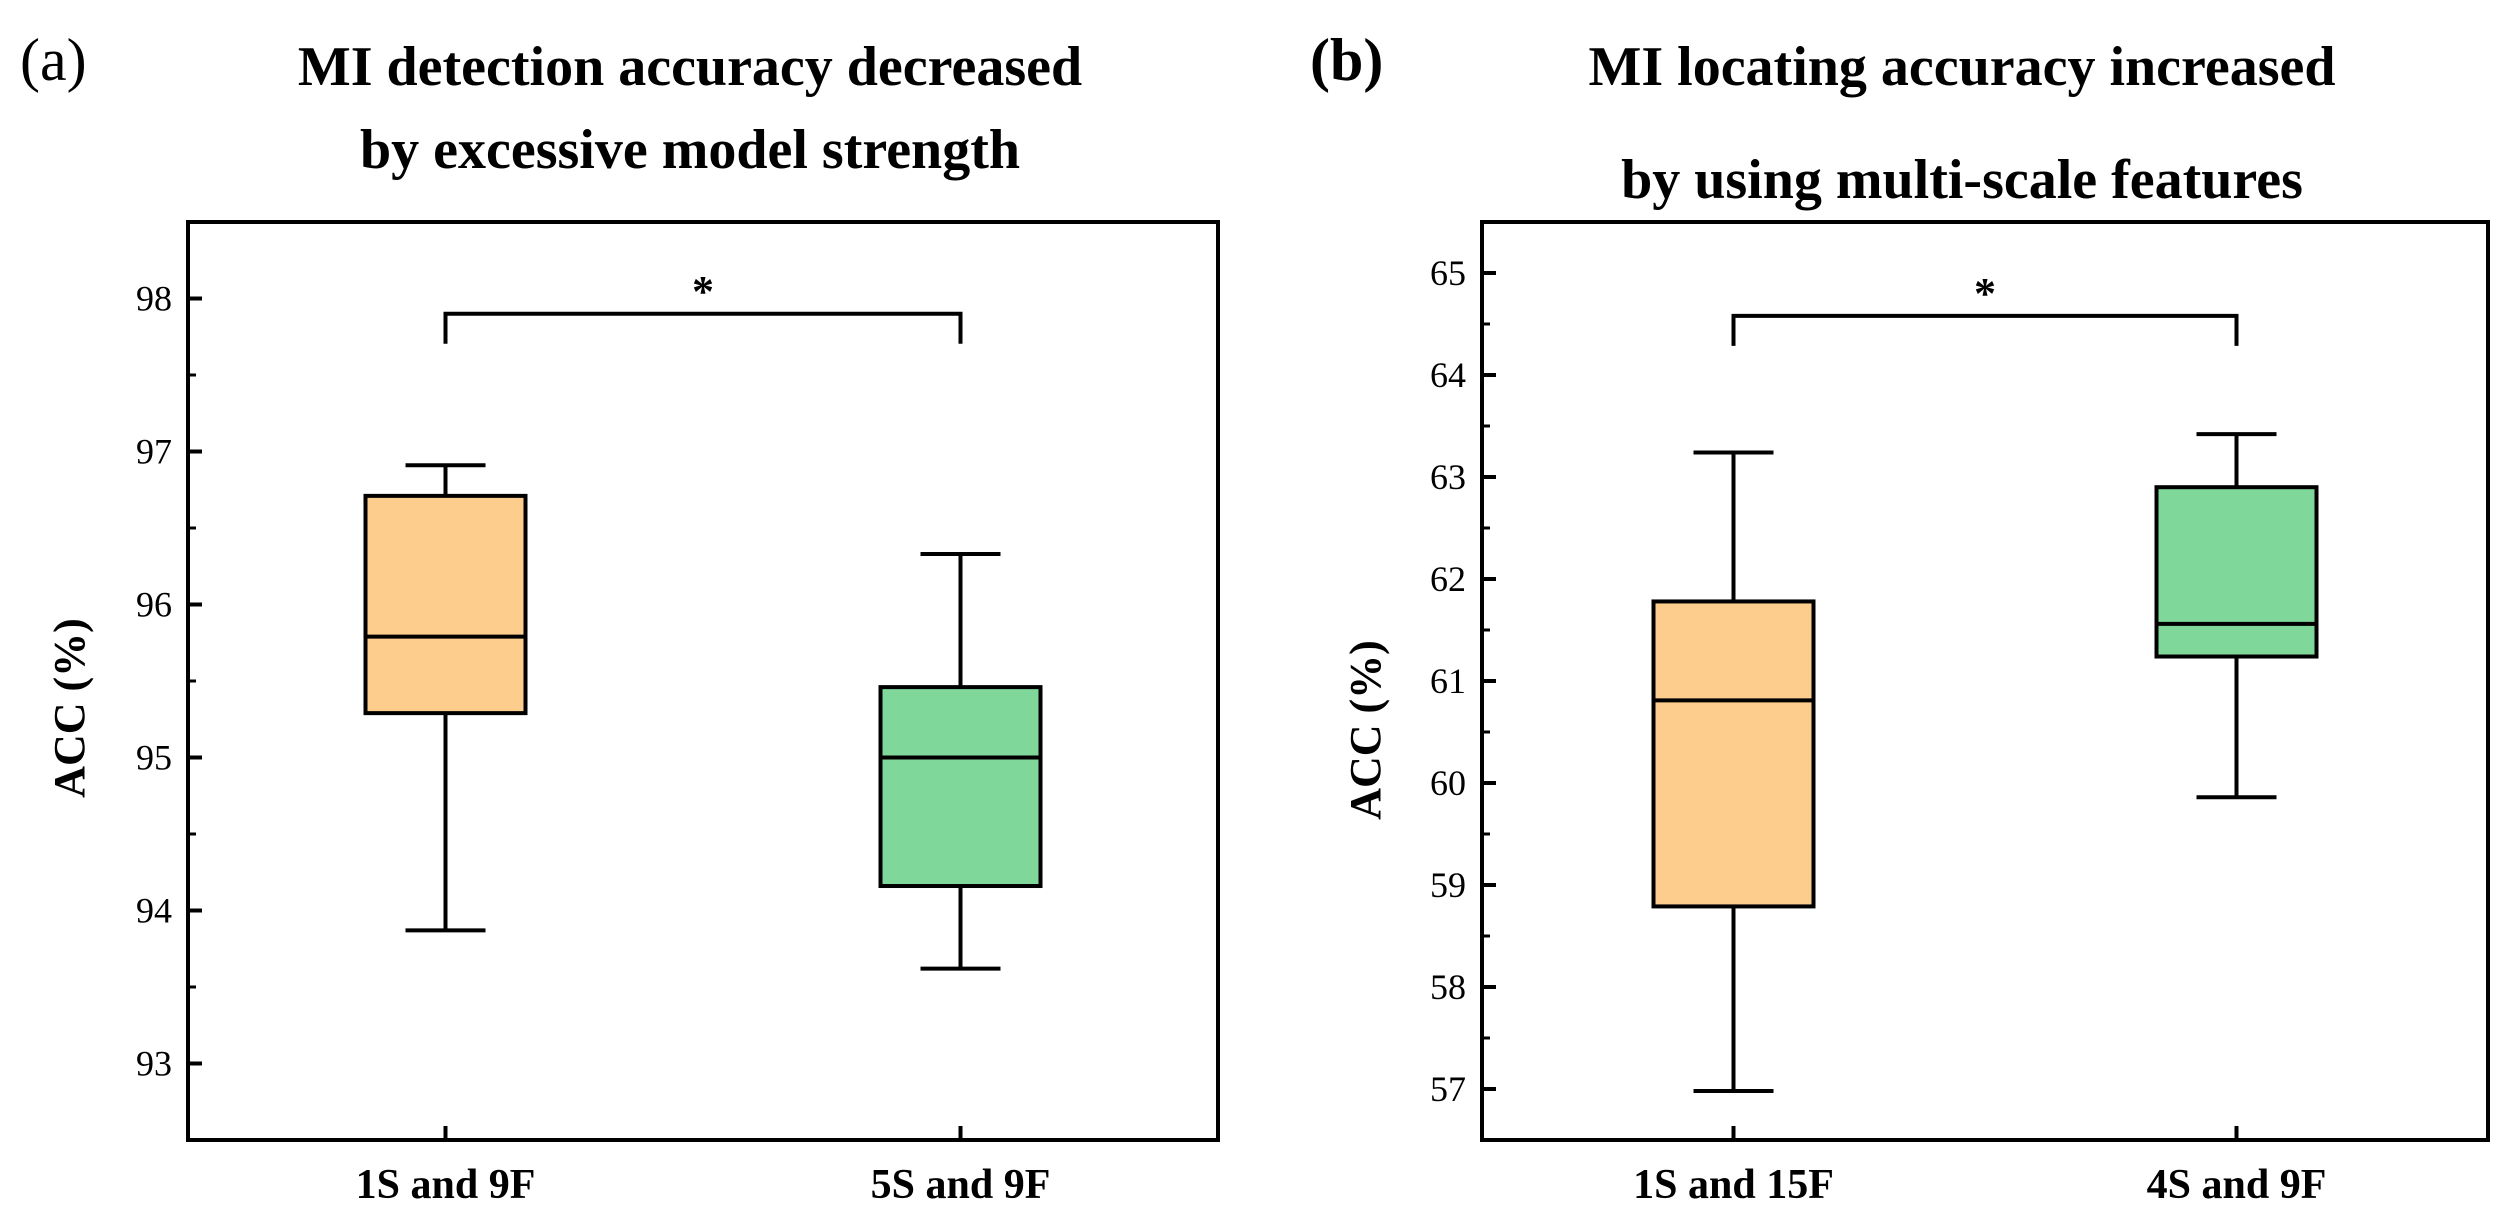 The image size is (2510, 1215). What do you see at coordinates (1985, 329) in the screenshot?
I see `significance-bracket-b` at bounding box center [1985, 329].